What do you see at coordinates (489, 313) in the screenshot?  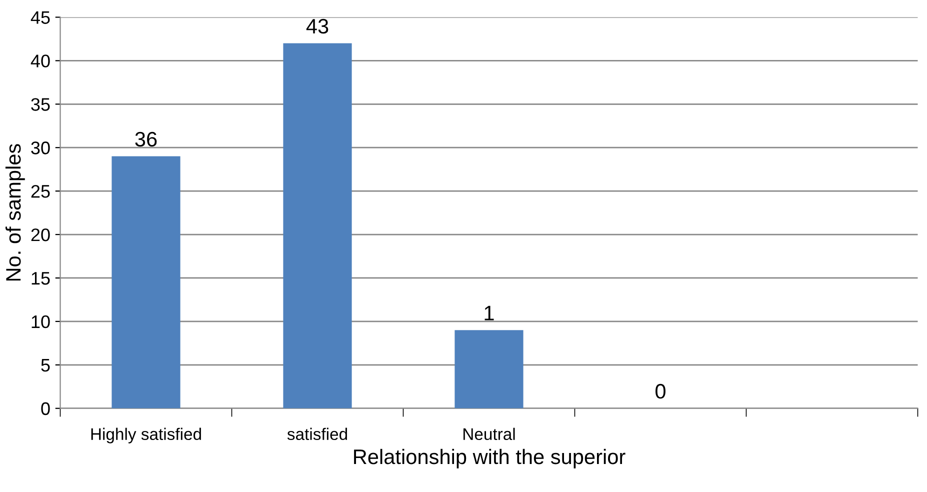 I see `annotation: 1` at bounding box center [489, 313].